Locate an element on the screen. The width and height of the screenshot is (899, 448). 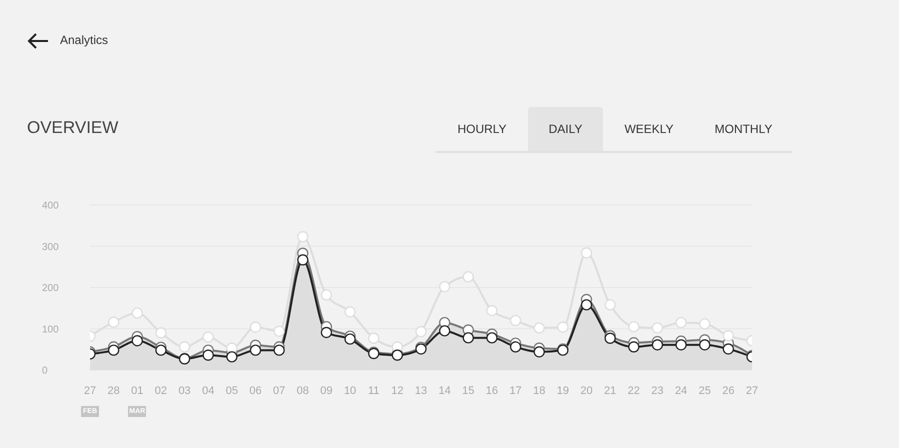
x-tick-label: 23 is located at coordinates (657, 390).